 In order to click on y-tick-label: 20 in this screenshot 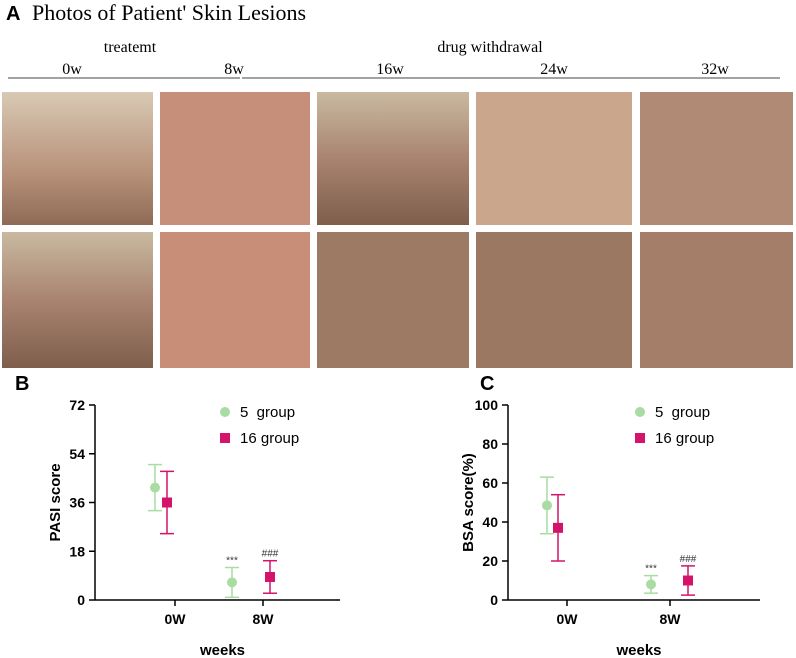, I will do `click(490, 561)`.